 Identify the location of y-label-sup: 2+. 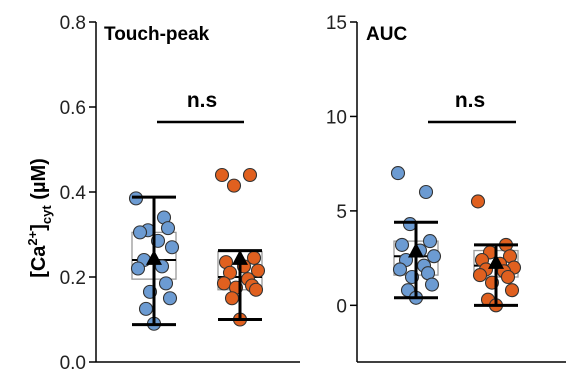
(32, 237).